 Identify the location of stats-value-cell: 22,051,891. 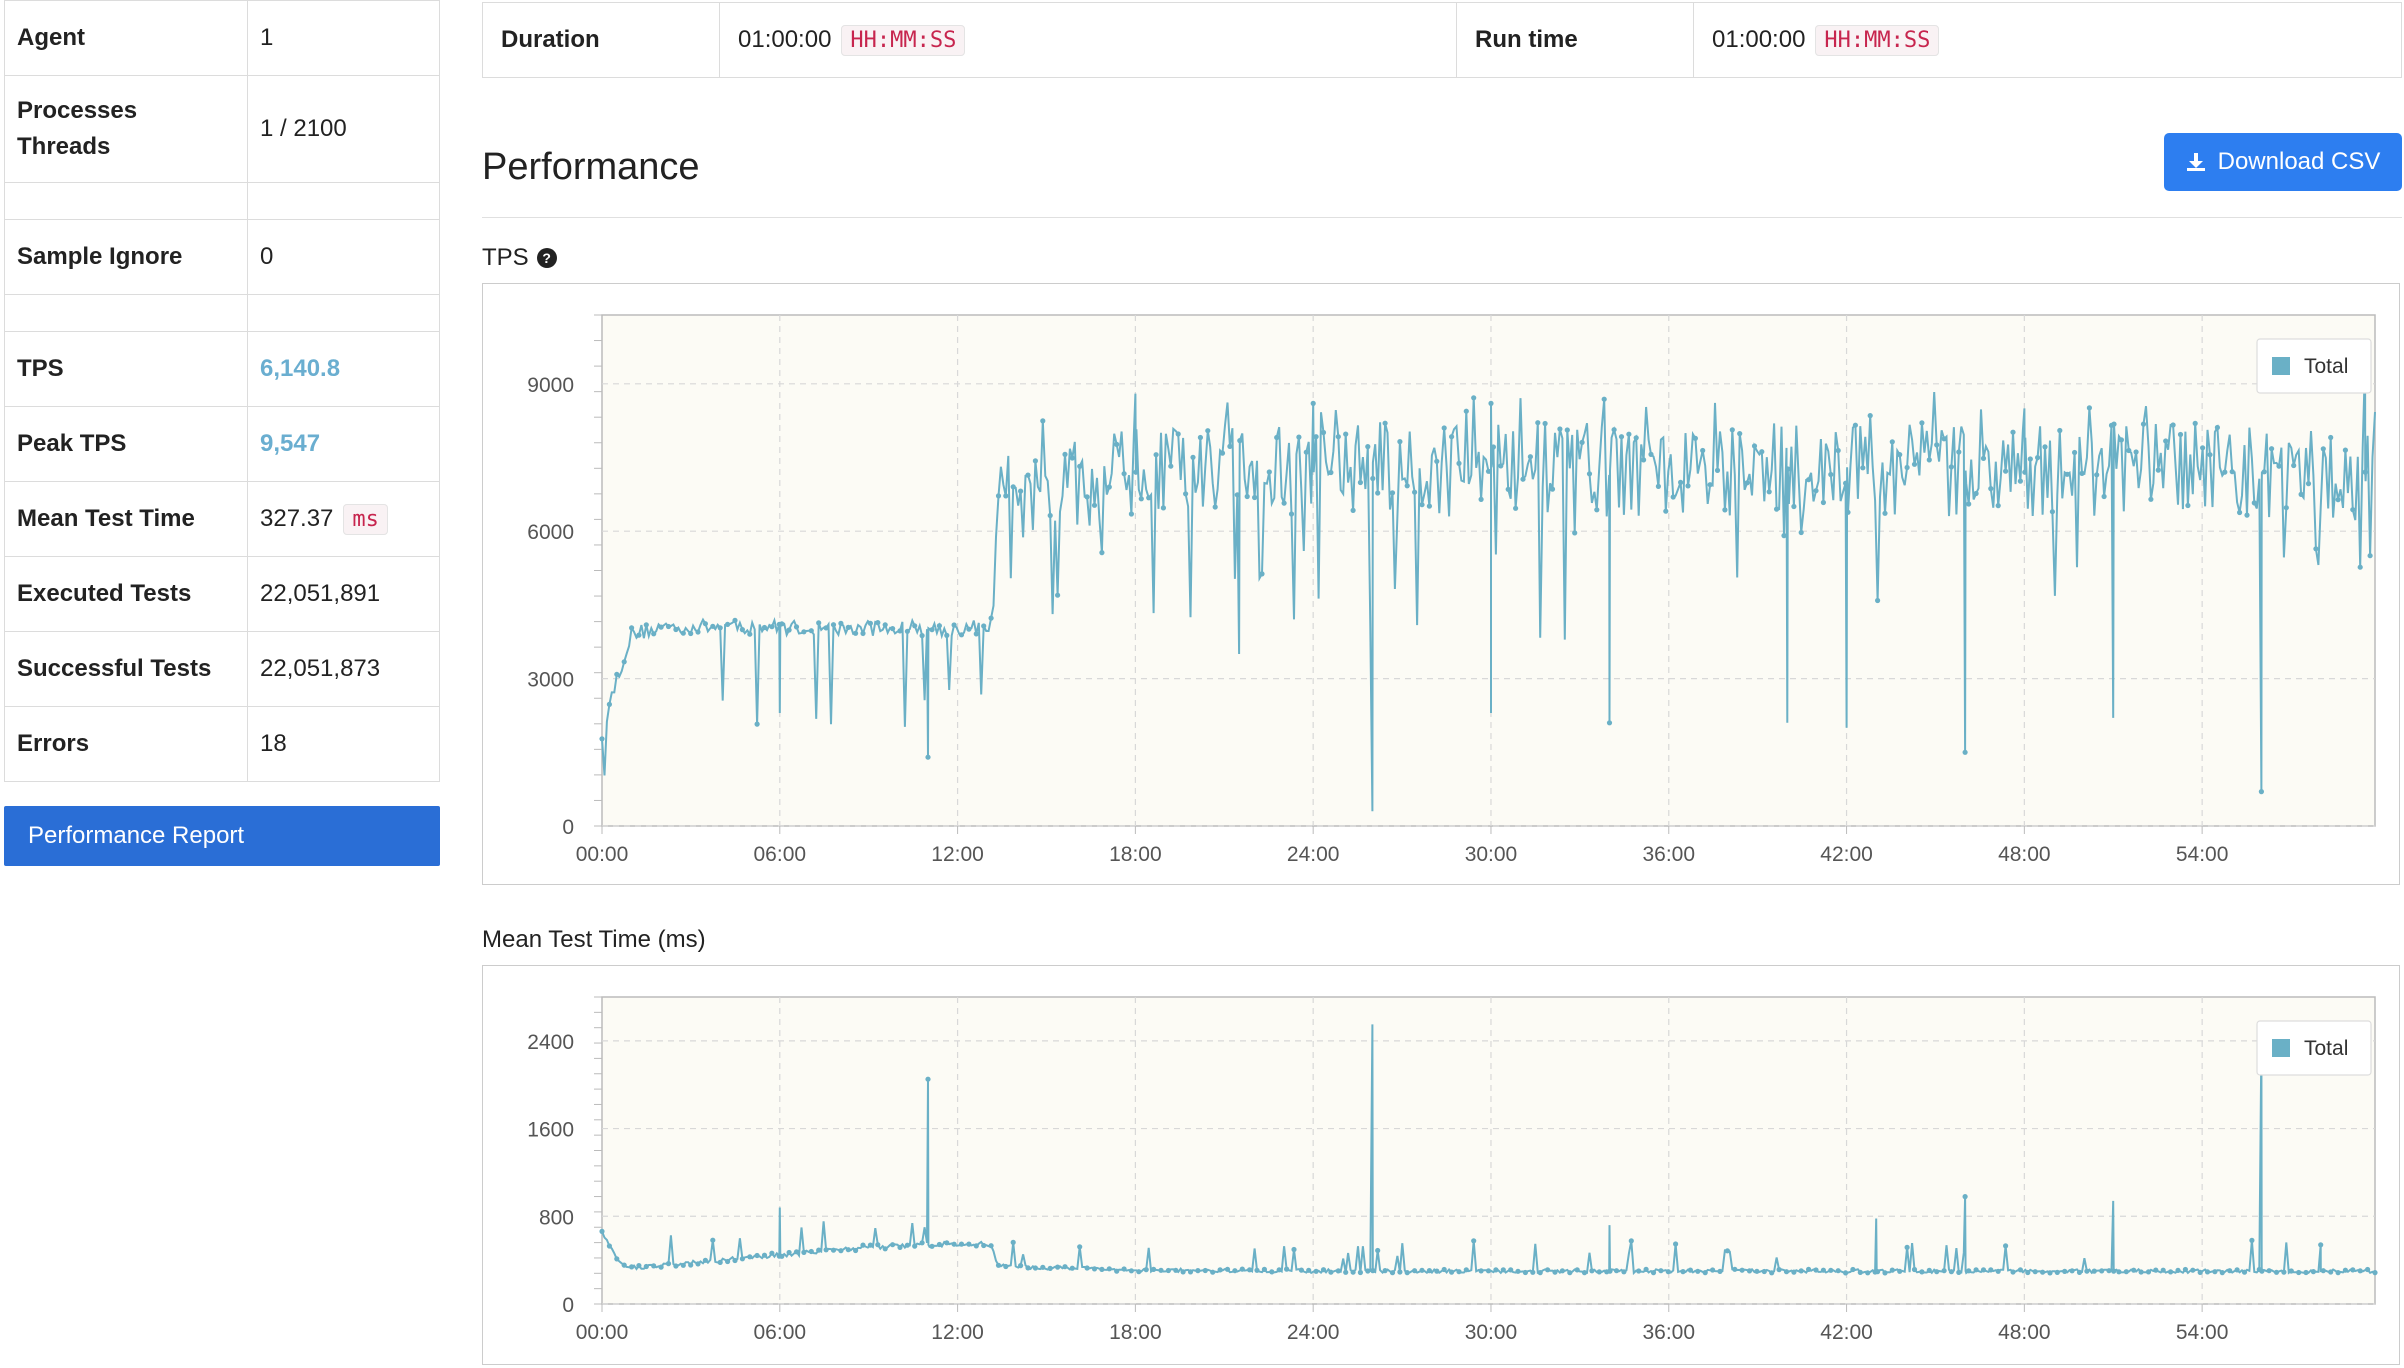
(343, 594).